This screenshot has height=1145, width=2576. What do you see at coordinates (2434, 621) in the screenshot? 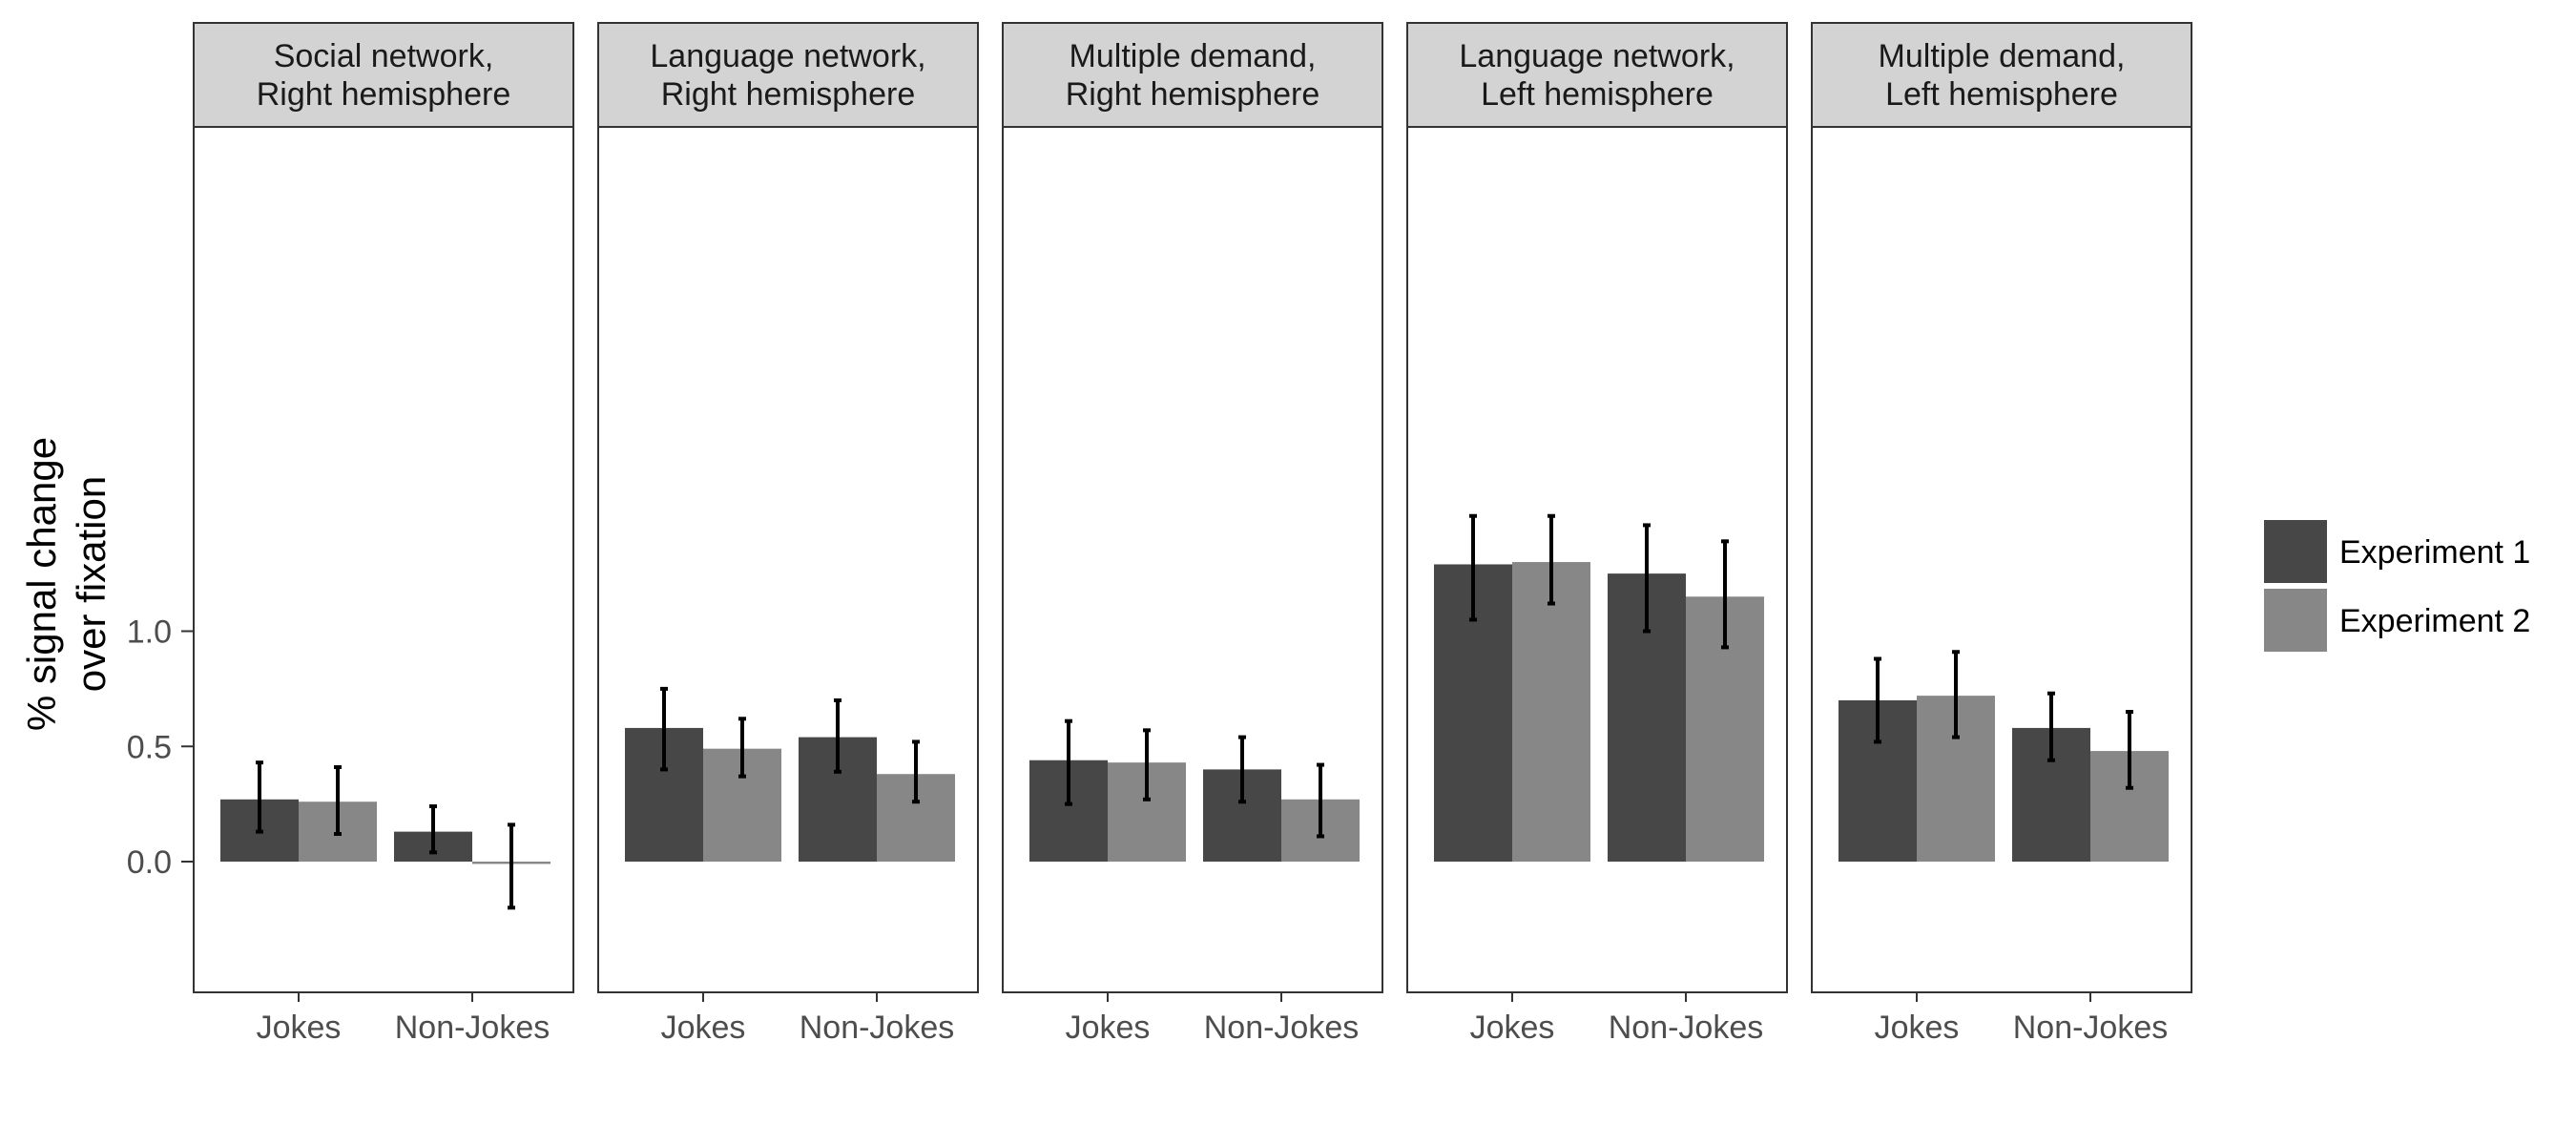
I see `legend-label: Experiment 2` at bounding box center [2434, 621].